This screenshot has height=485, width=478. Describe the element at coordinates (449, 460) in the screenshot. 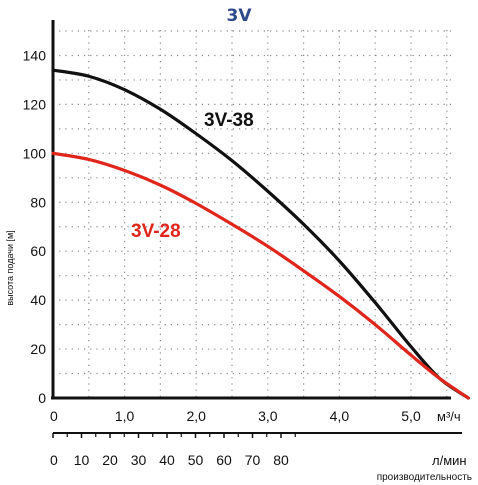

I see `x-unit-lmin: л/мин` at that location.